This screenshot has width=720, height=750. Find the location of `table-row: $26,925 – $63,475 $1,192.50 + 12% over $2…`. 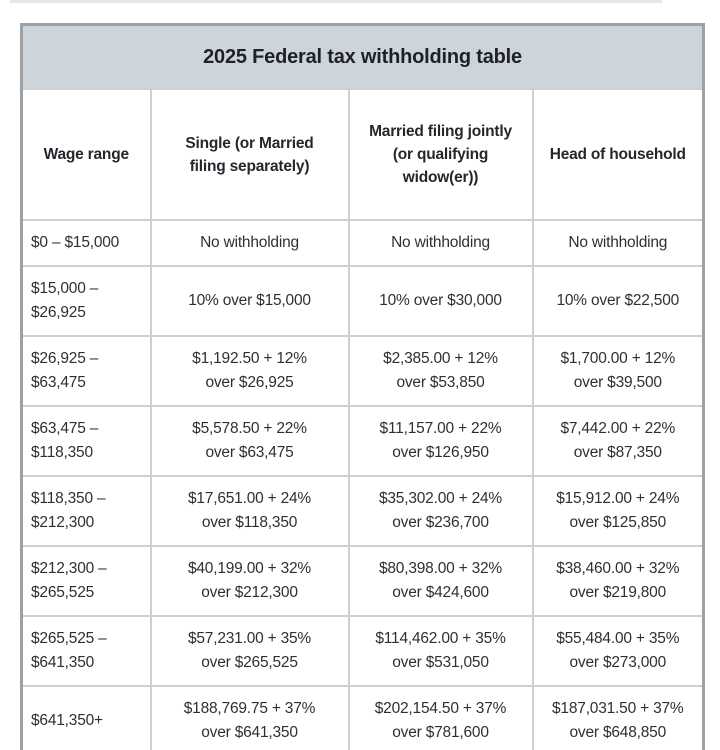

table-row: $26,925 – $63,475 $1,192.50 + 12% over $2… is located at coordinates (362, 371).